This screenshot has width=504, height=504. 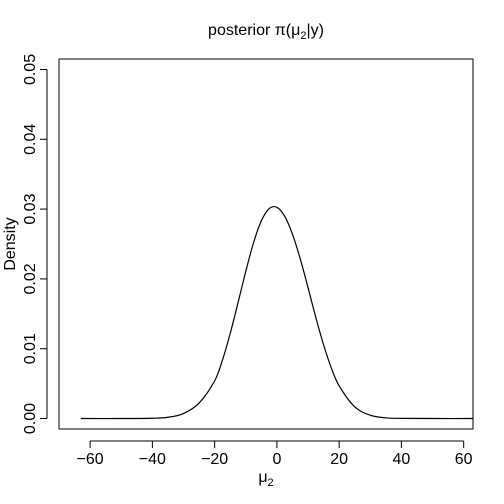 What do you see at coordinates (30, 418) in the screenshot?
I see `y-tick-label: 0.00` at bounding box center [30, 418].